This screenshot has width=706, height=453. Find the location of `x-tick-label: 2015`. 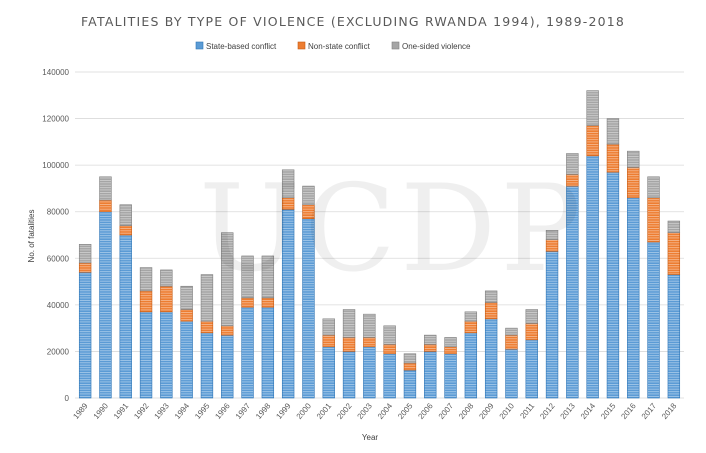

x-tick-label: 2015 is located at coordinates (608, 411).